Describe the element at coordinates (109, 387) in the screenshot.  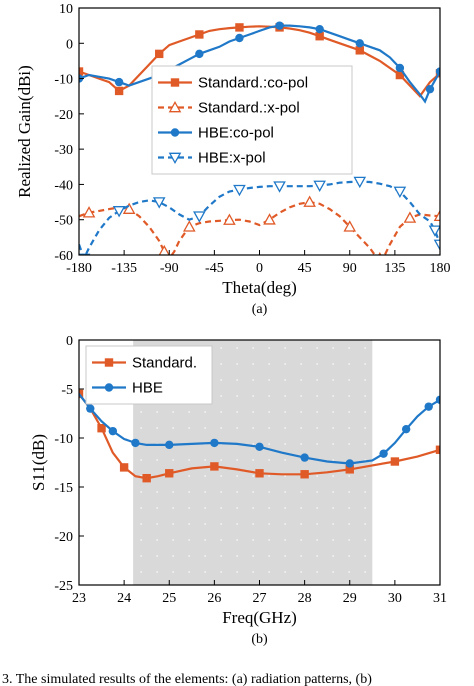
I see `legend-marker-hbe` at that location.